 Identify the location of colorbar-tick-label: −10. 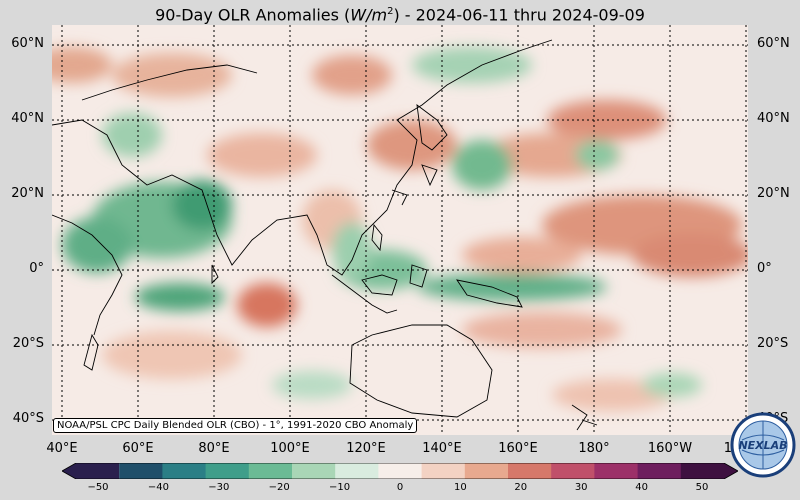
(340, 487).